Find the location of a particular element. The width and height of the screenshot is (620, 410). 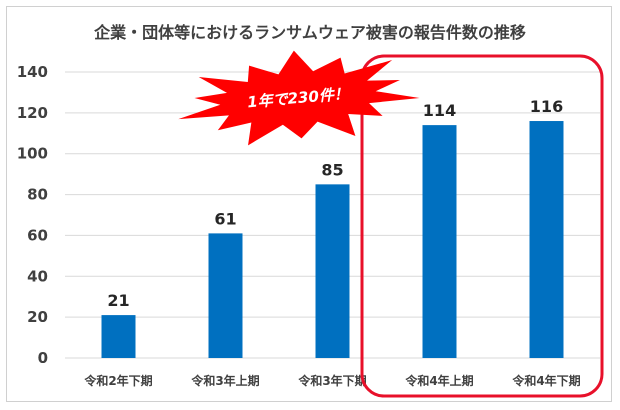

x-category-label: 令和3年下期 is located at coordinates (331, 380).